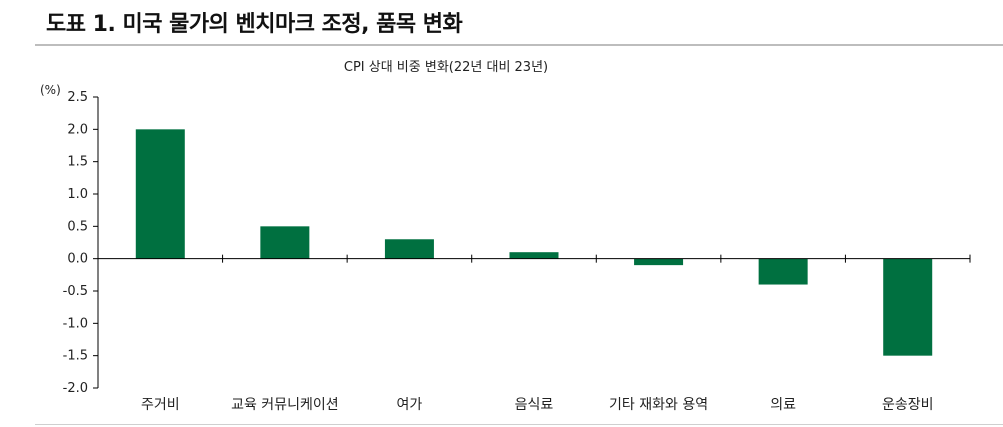 The height and width of the screenshot is (427, 1003). What do you see at coordinates (783, 405) in the screenshot?
I see `x-category-label: 의료` at bounding box center [783, 405].